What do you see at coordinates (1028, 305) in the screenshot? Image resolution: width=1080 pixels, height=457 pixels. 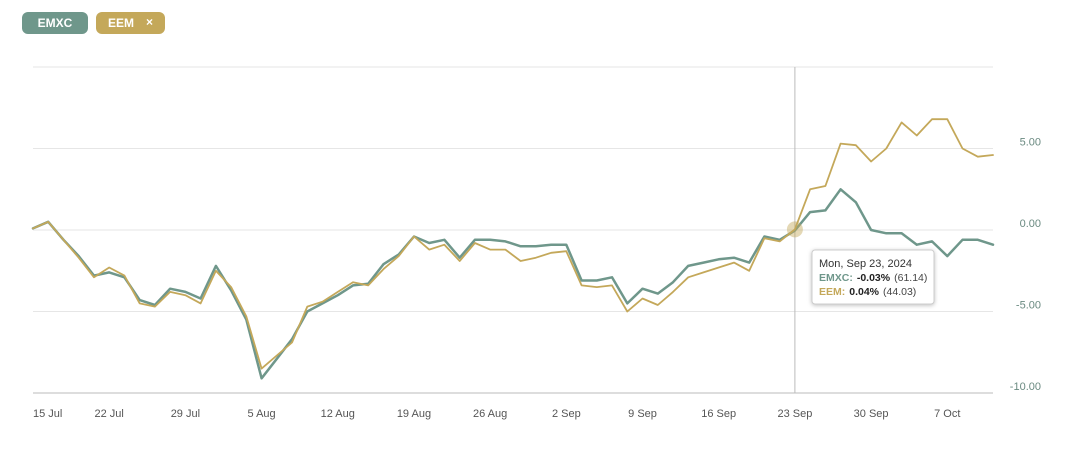 I see `y-tick-label: -5.00` at bounding box center [1028, 305].